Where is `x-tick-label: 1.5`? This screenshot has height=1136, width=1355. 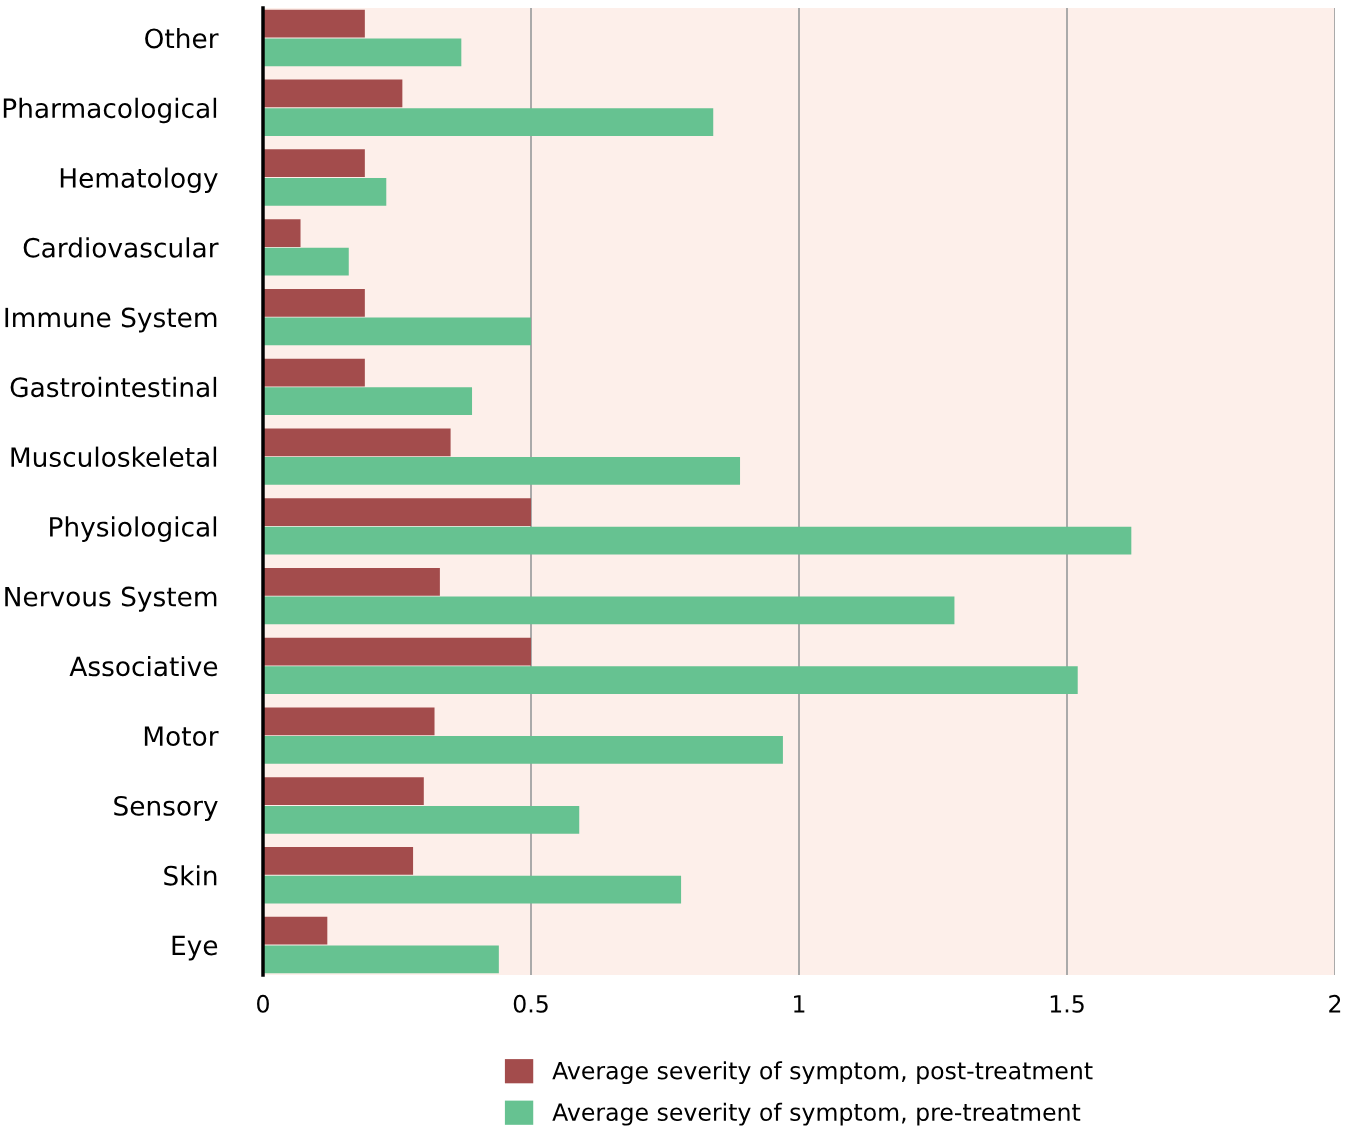
x-tick-label: 1.5 is located at coordinates (1067, 1004).